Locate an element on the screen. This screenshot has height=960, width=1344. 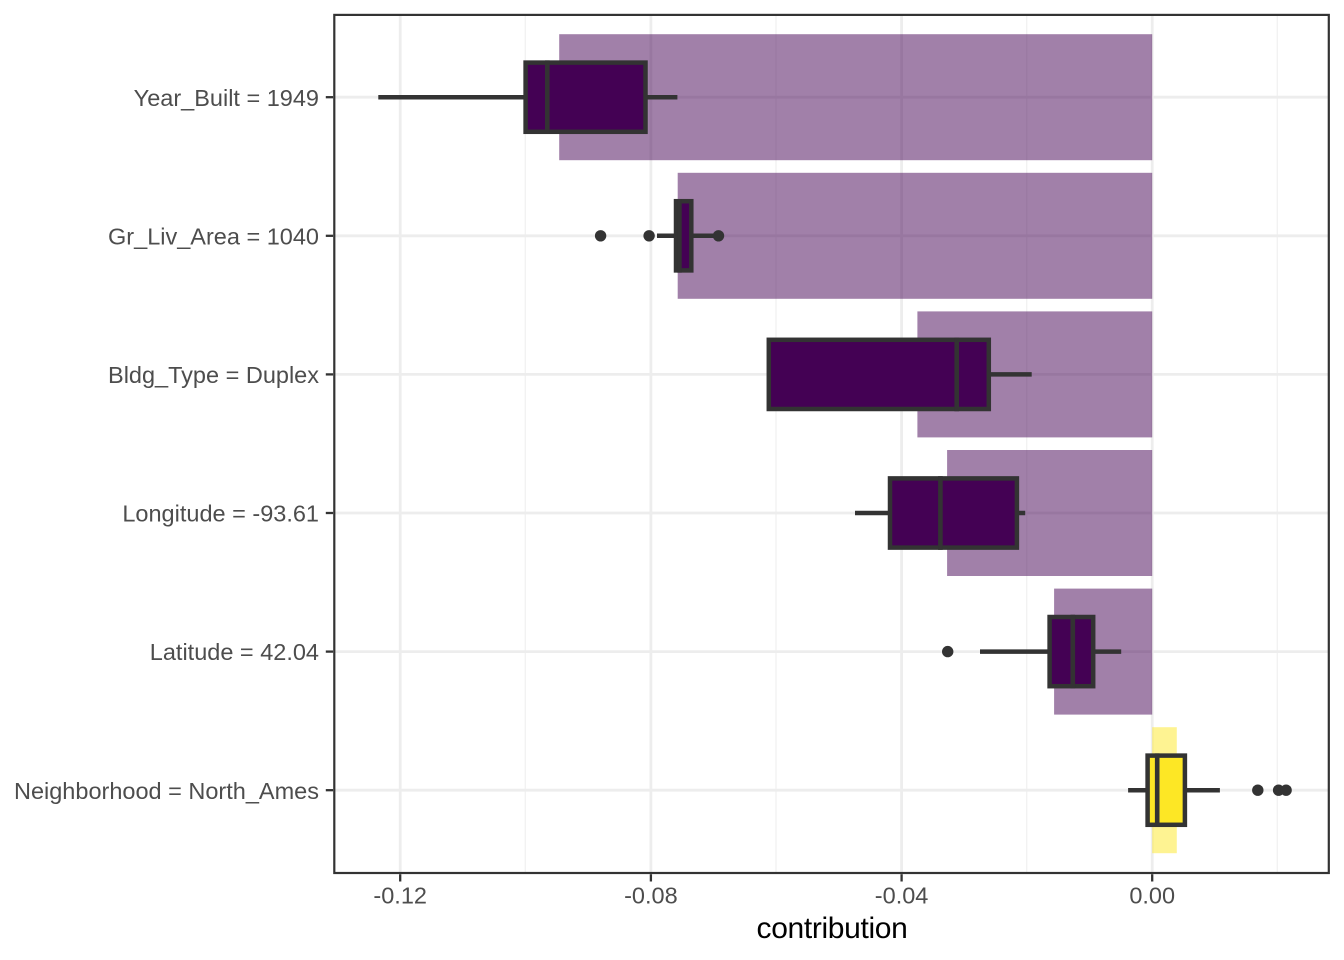
svg-text: Bldg_Type = Duplex is located at coordinates (213, 375).